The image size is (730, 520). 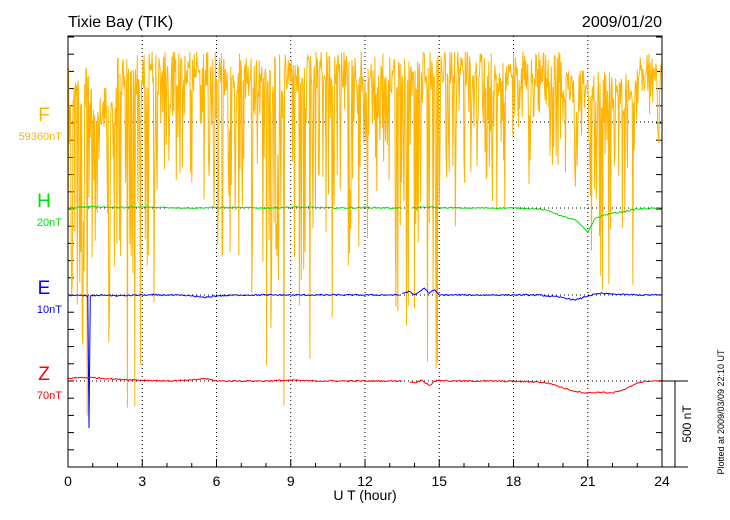 What do you see at coordinates (365, 481) in the screenshot?
I see `x-tick-label: 12` at bounding box center [365, 481].